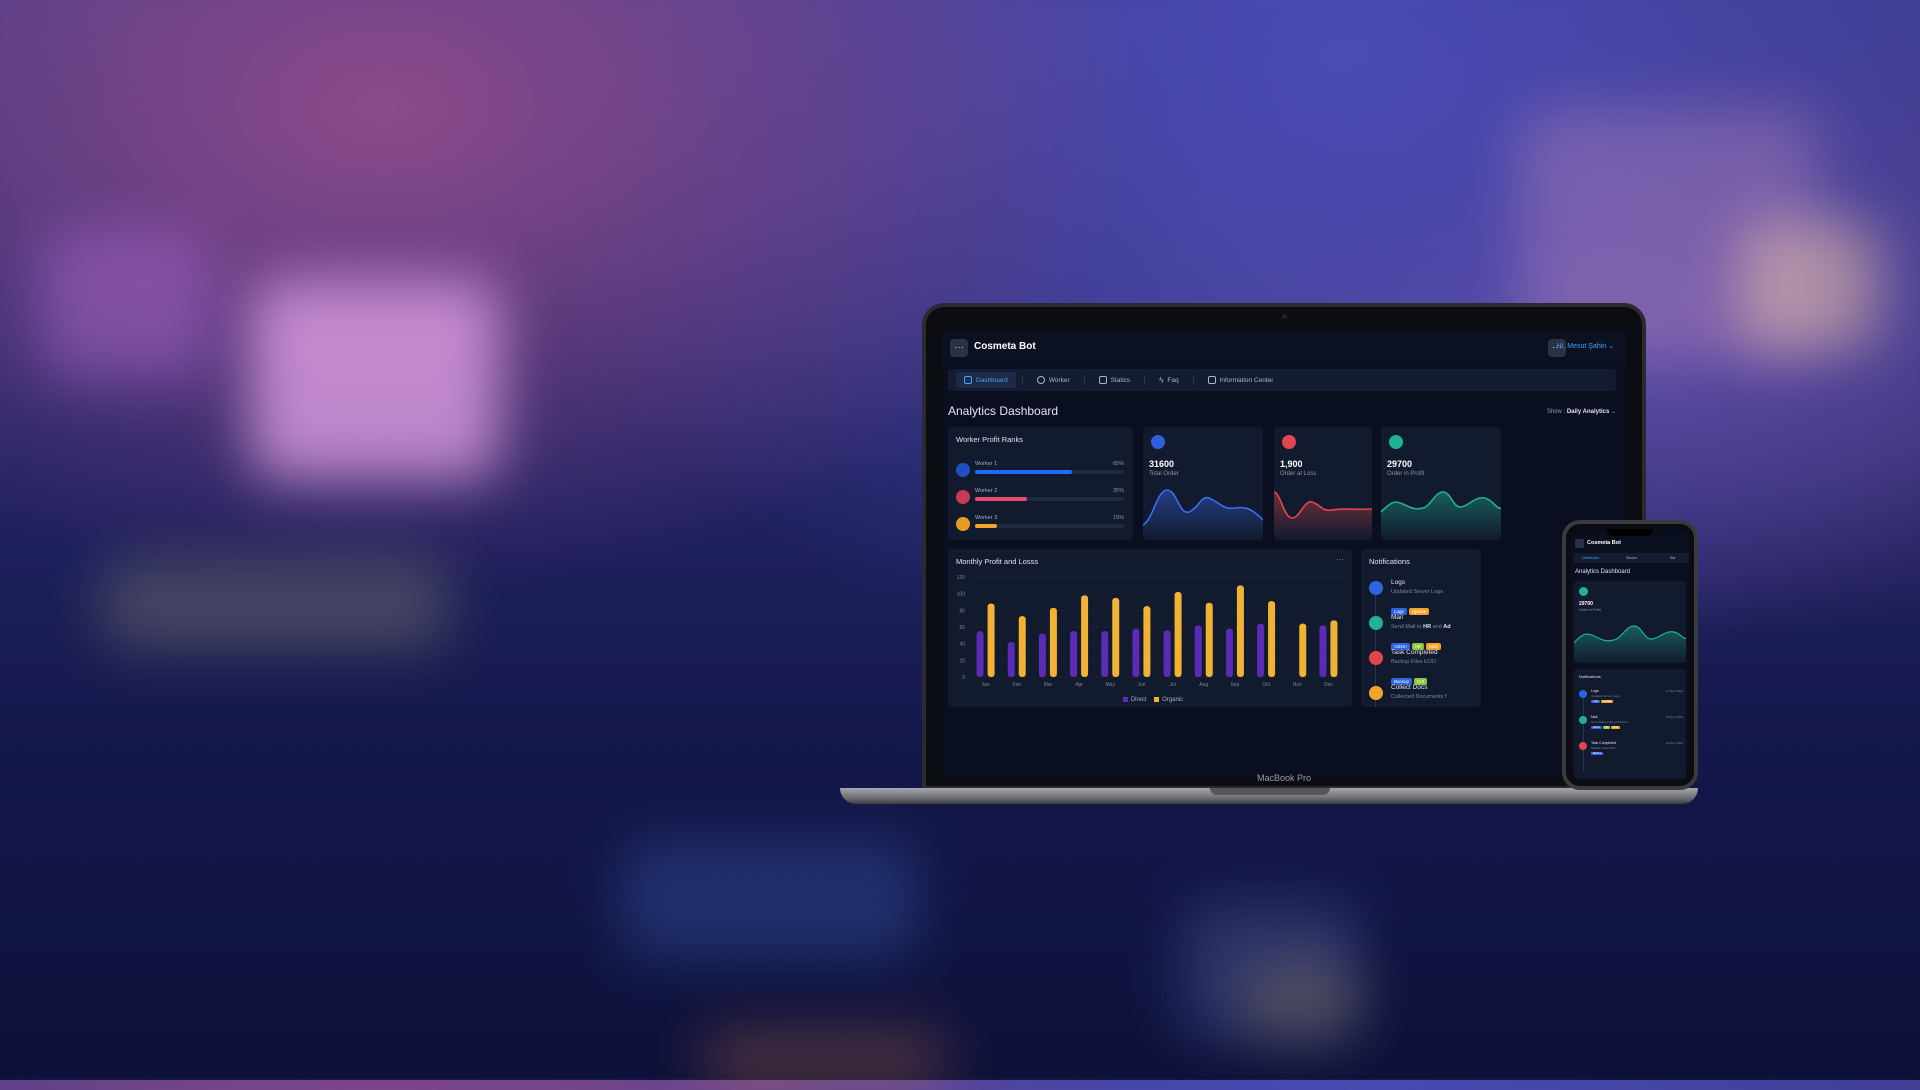  I want to click on tag: HR, so click(1418, 646).